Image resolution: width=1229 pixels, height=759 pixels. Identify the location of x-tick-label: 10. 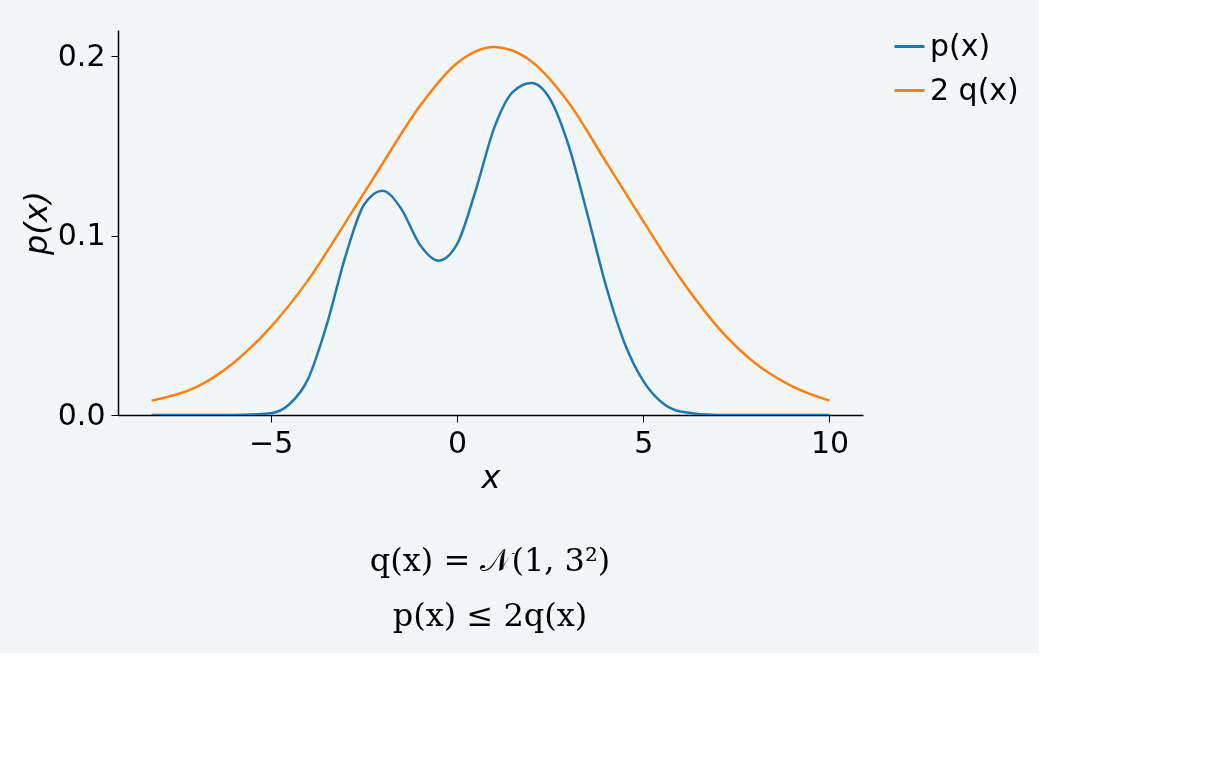
(830, 442).